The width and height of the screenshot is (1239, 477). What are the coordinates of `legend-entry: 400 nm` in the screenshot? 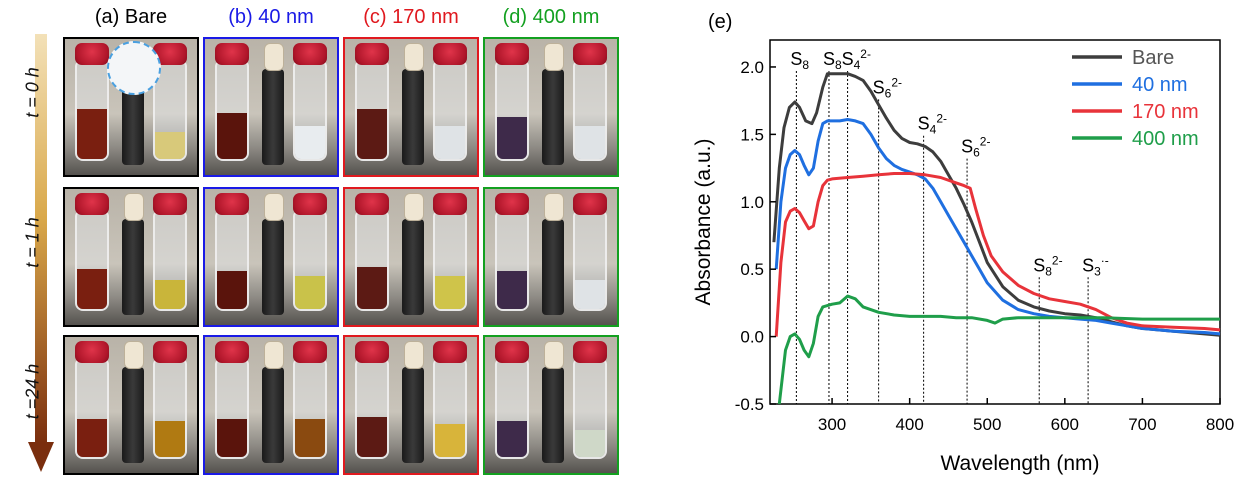 It's located at (1165, 139).